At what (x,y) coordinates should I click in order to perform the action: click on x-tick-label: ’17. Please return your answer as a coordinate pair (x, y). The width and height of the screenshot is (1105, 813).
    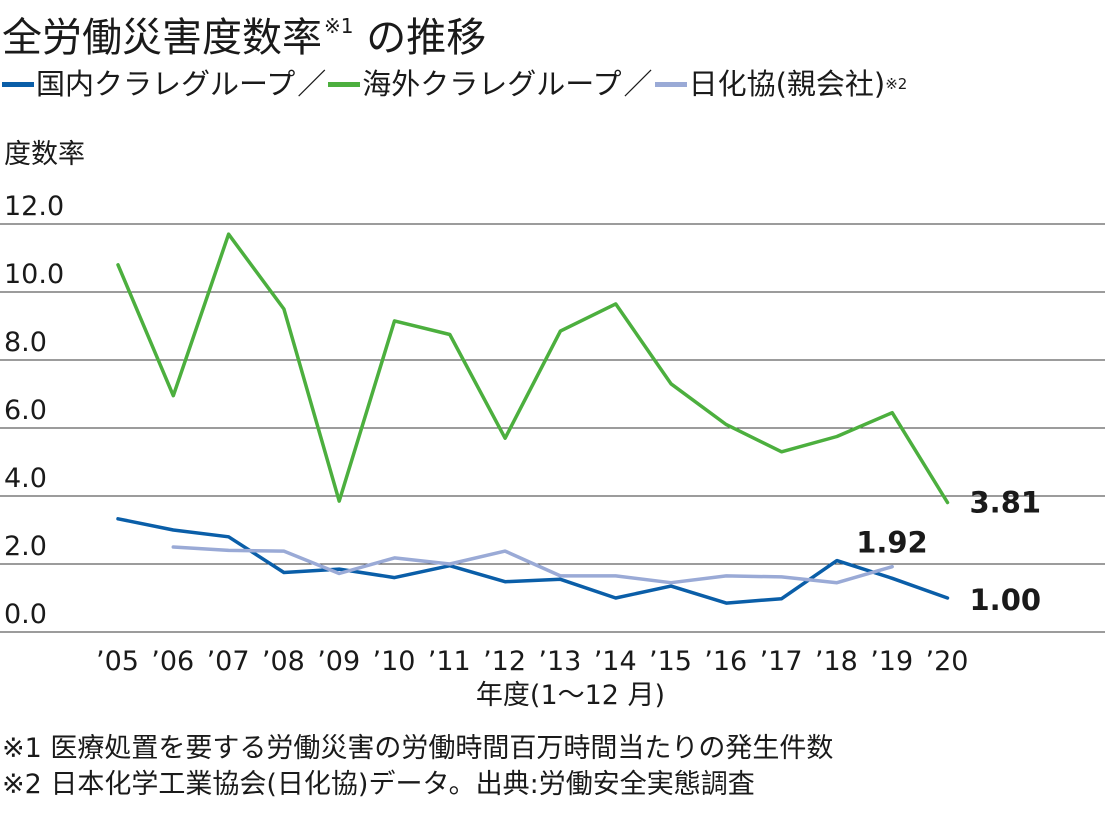
    Looking at the image, I should click on (781, 661).